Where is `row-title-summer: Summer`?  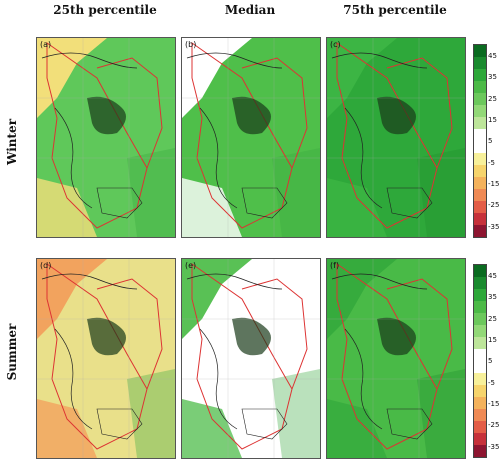
row-title-summer: Summer is located at coordinates (12, 352).